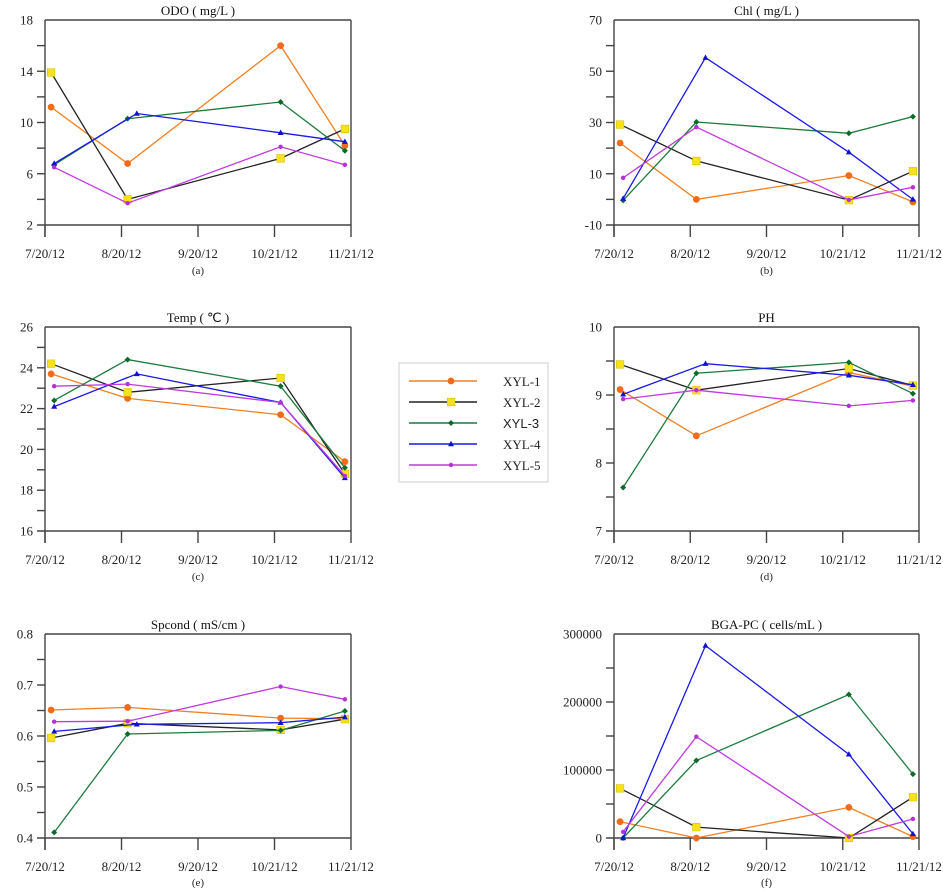  I want to click on y-tick-label: 26, so click(27, 327).